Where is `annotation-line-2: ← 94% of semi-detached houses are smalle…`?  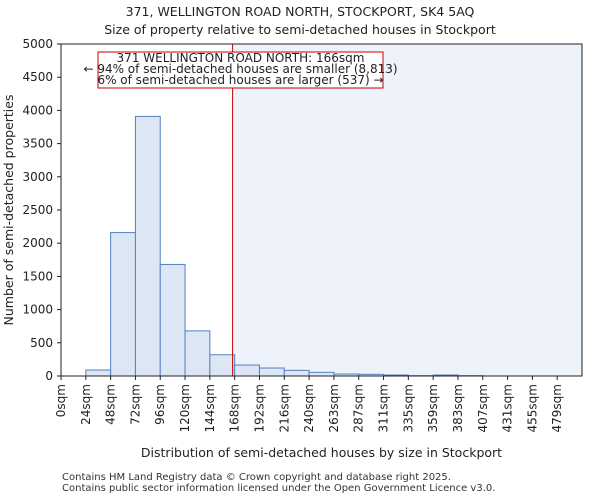
annotation-line-2: ← 94% of semi-detached houses are smalle… is located at coordinates (240, 69).